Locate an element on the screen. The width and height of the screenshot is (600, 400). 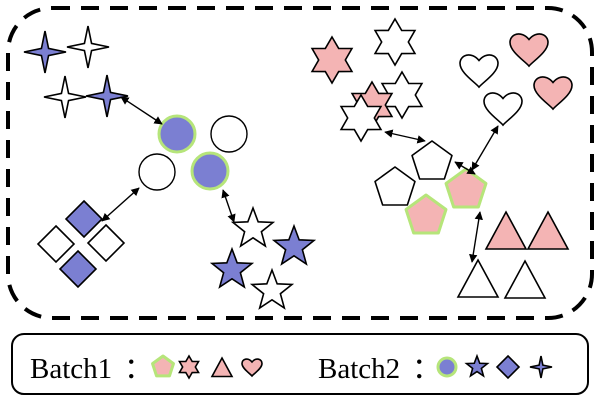
legend-box is located at coordinates (300, 364).